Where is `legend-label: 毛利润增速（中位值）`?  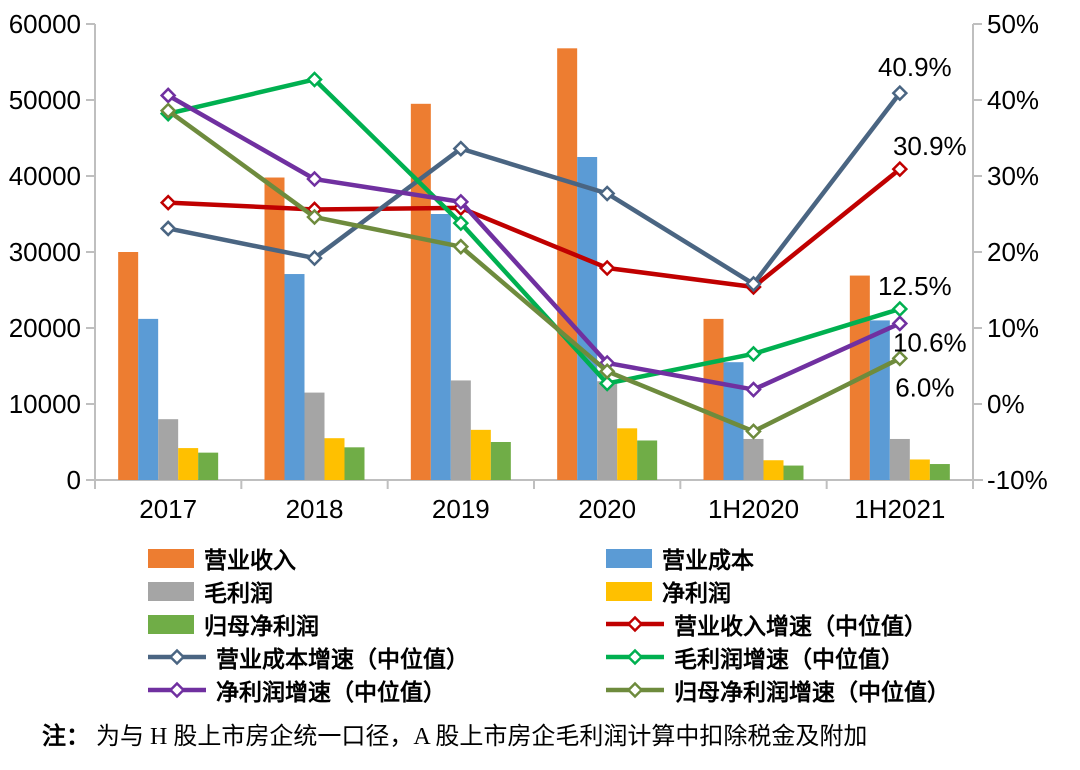
legend-label: 毛利润增速（中位值） is located at coordinates (789, 659).